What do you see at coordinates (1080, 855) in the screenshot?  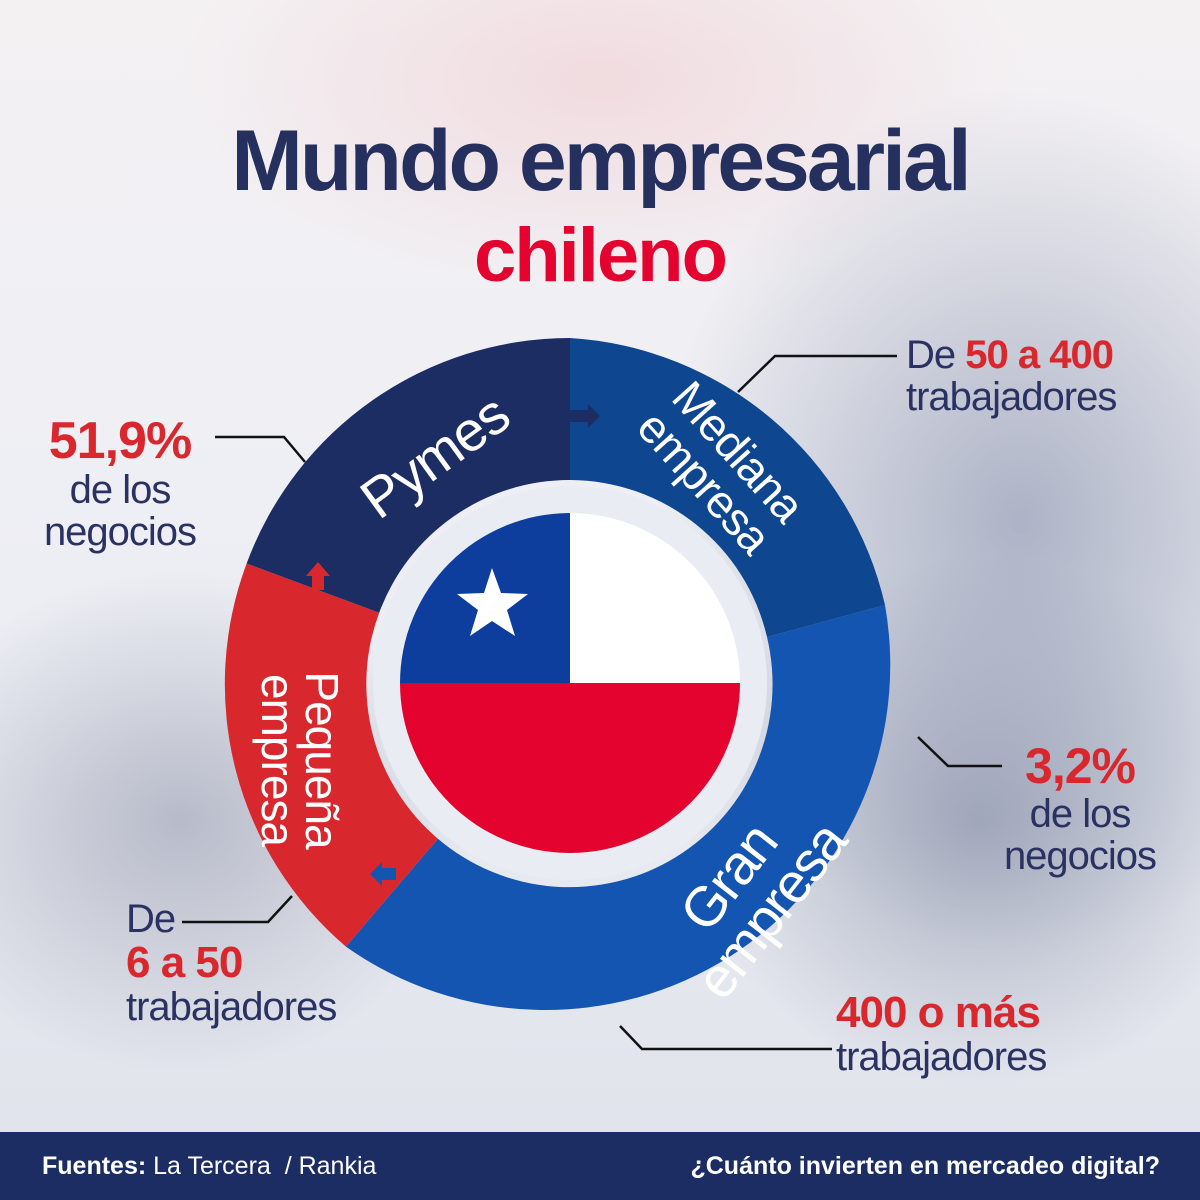 I see `callout-gran-line3: negocios` at bounding box center [1080, 855].